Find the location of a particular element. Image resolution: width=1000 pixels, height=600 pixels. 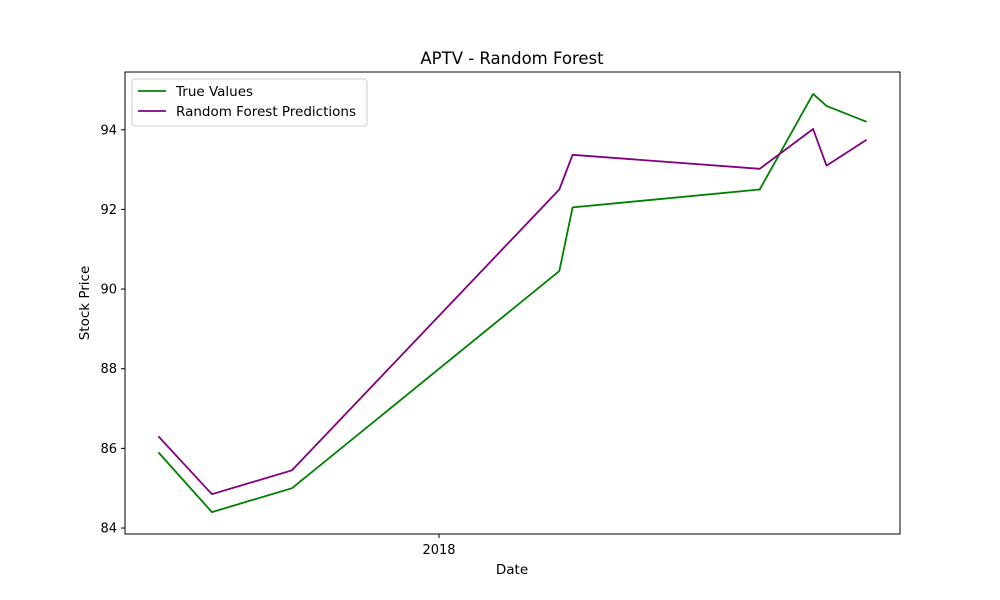

y-tick-label: 86 is located at coordinates (108, 449).